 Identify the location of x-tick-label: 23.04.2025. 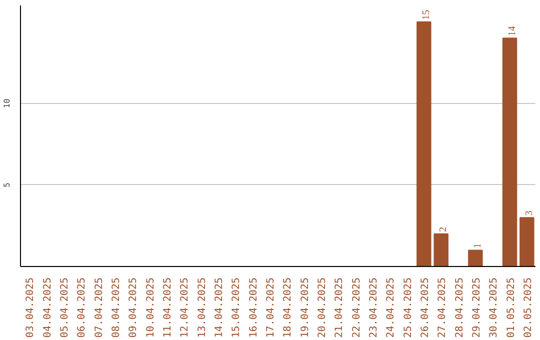
(374, 307).